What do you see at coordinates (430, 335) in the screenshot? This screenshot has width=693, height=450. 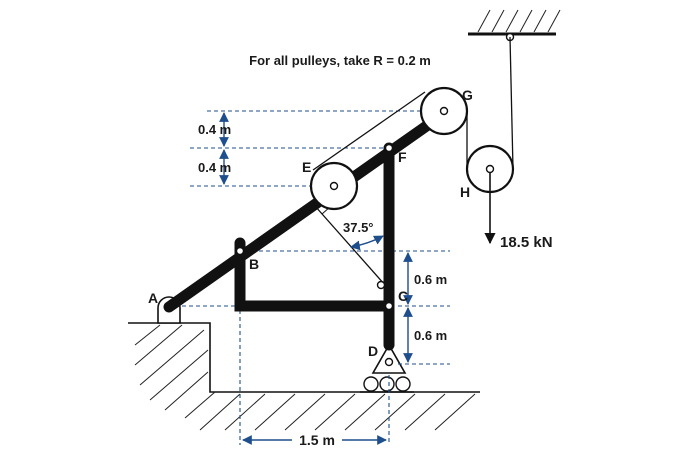 I see `dim-cd-label: 0.6 m` at bounding box center [430, 335].